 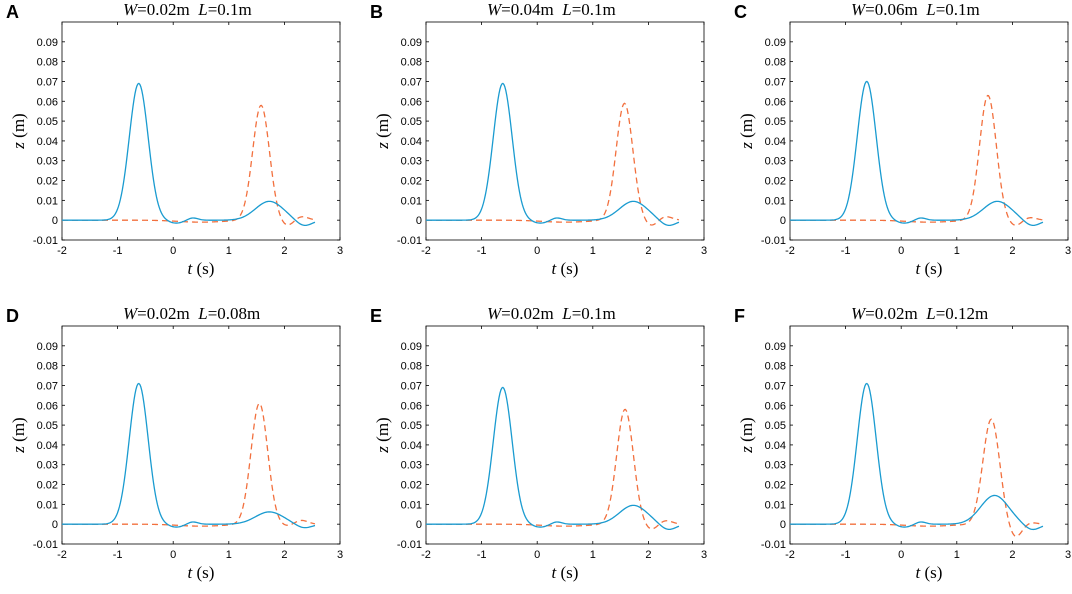 I want to click on x-tick-label: 3, so click(x=704, y=251).